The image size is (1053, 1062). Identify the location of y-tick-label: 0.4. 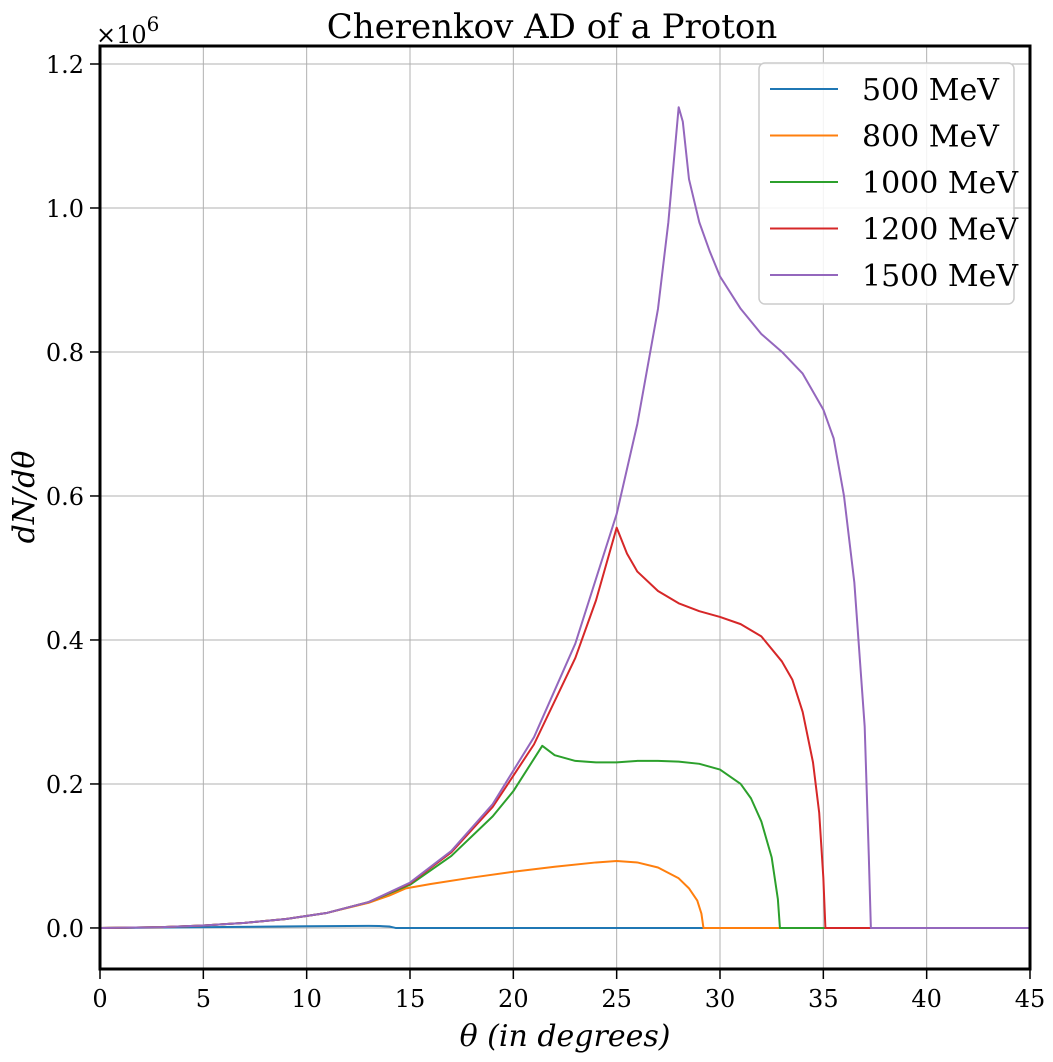
(65, 641).